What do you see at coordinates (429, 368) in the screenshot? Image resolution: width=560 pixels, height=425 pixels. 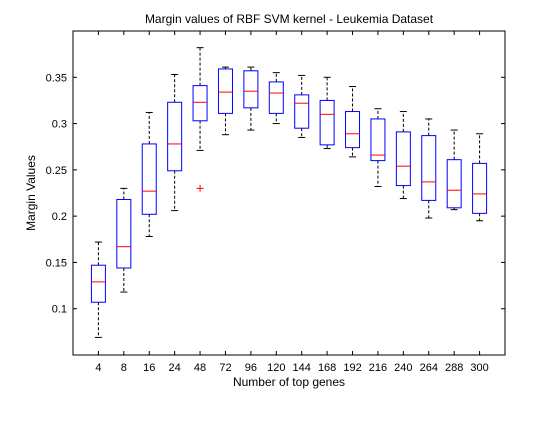 I see `x-tick-label: 264` at bounding box center [429, 368].